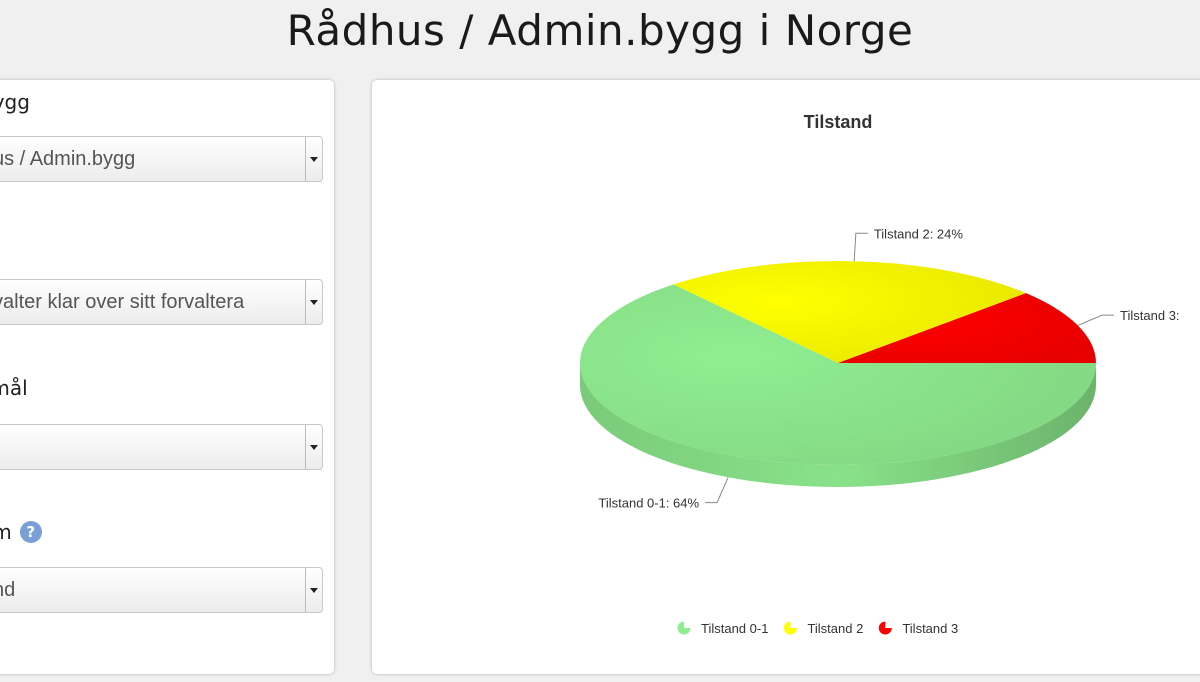 Image resolution: width=1200 pixels, height=682 pixels. I want to click on building-type-select: us / Admin.bygg, so click(161, 159).